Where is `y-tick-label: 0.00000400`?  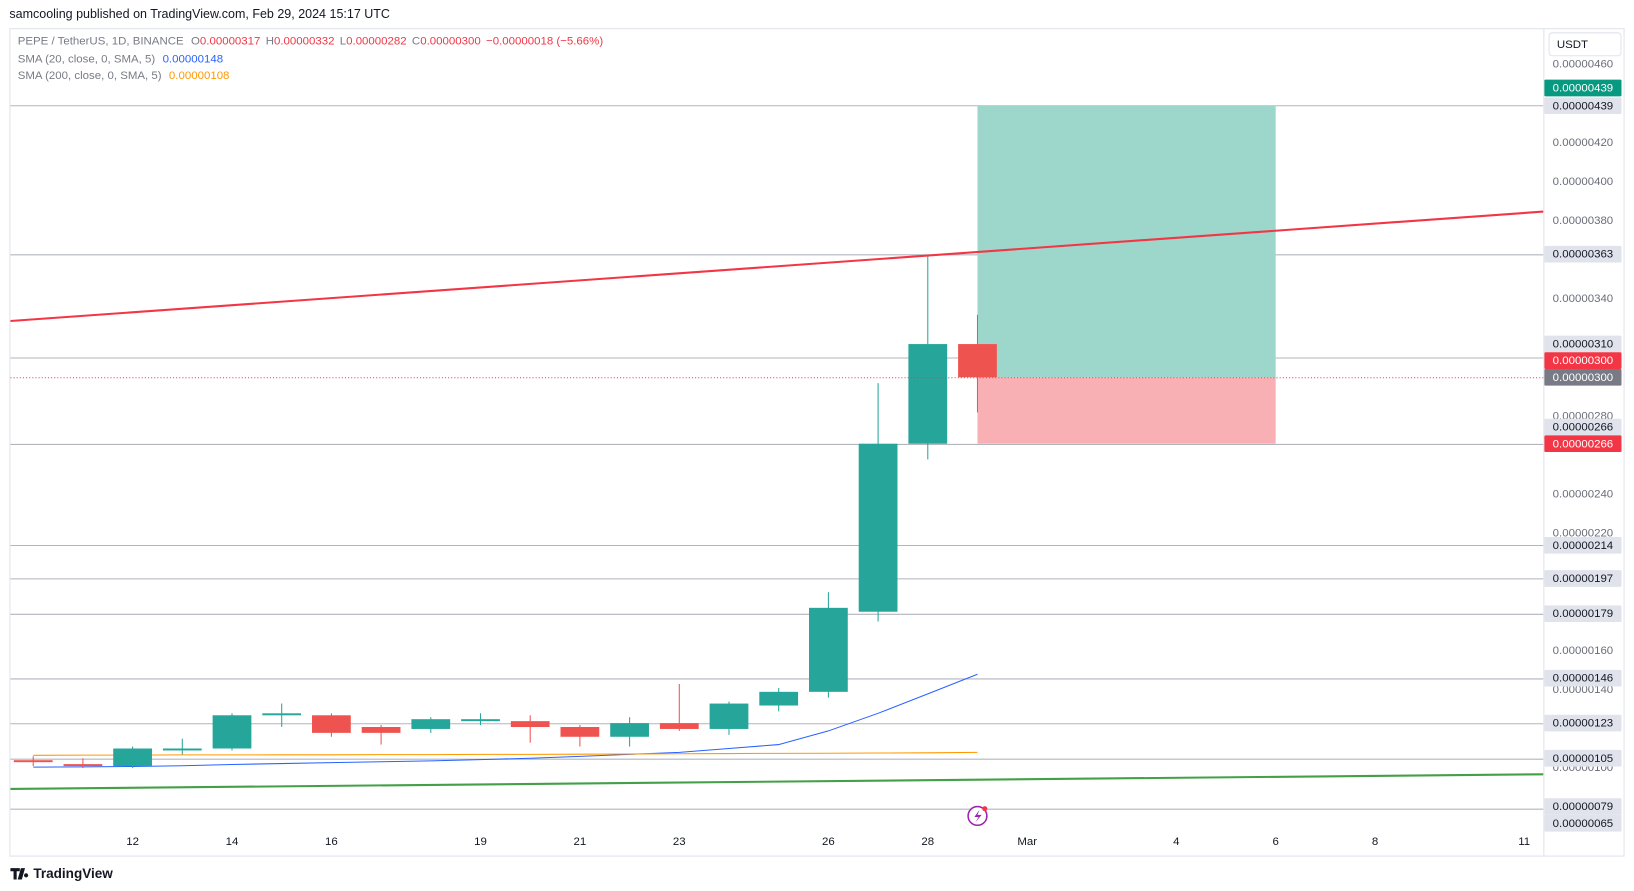 y-tick-label: 0.00000400 is located at coordinates (1583, 182).